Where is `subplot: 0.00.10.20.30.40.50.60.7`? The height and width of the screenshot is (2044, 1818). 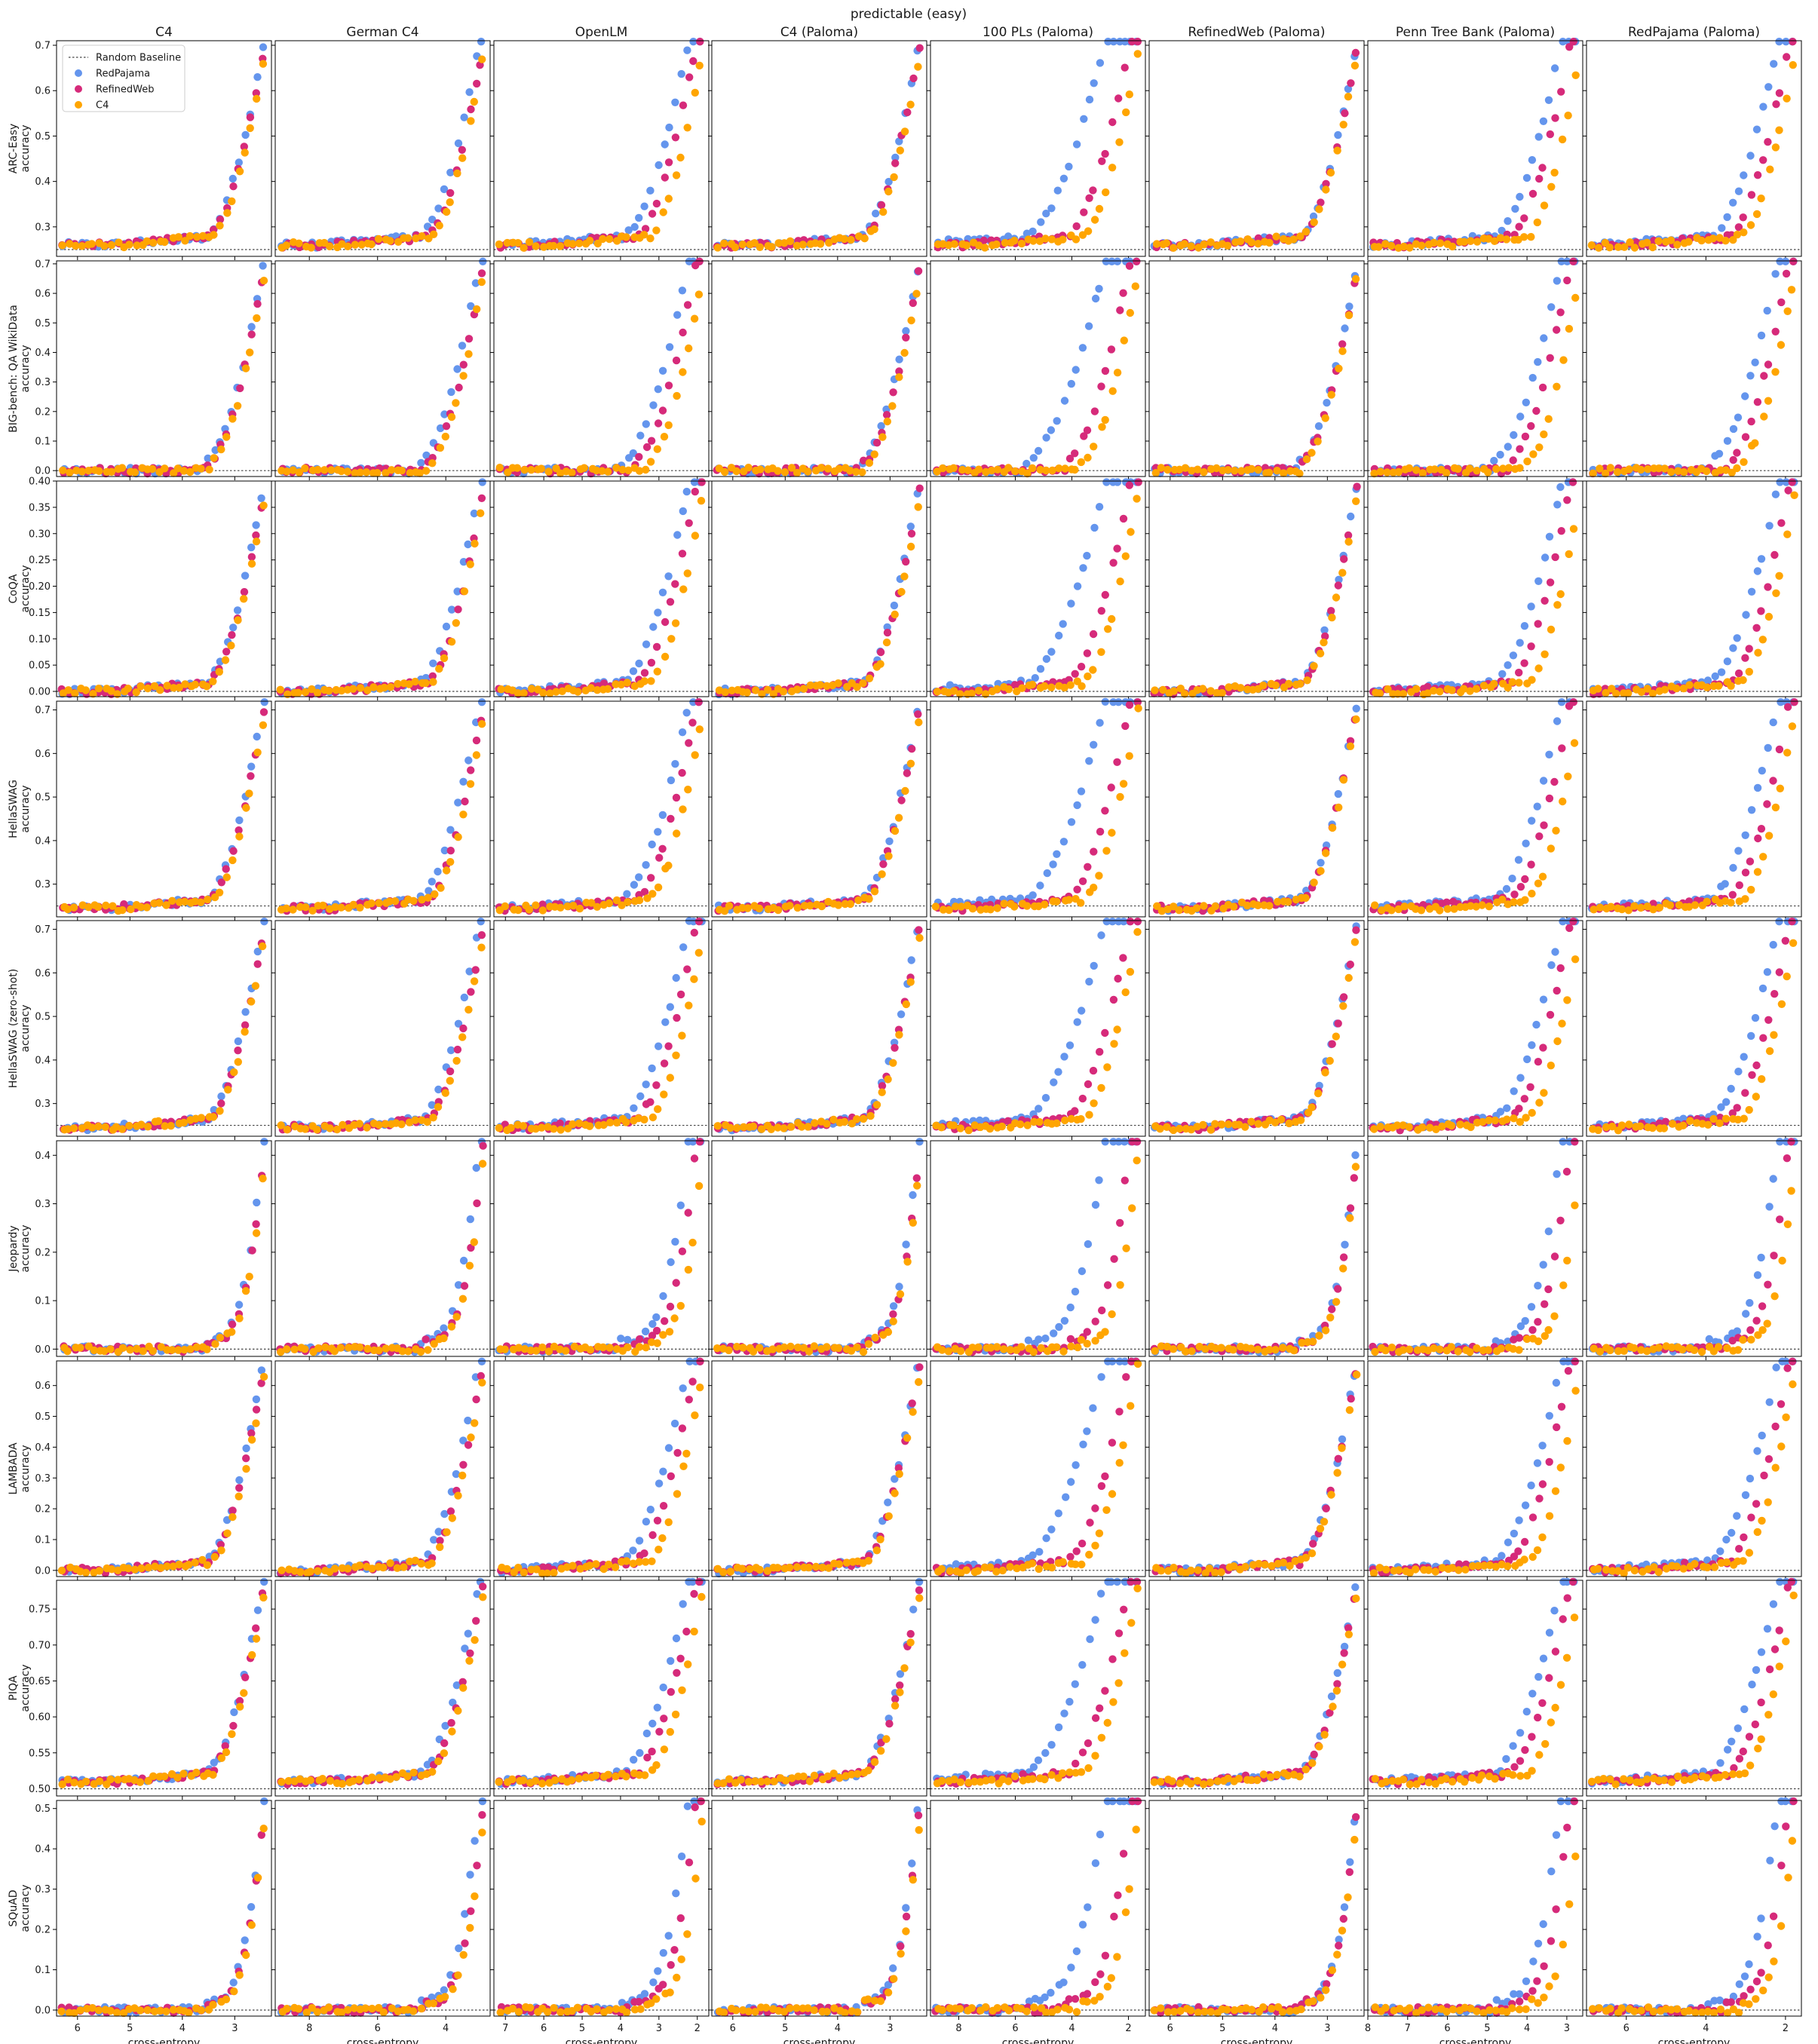 subplot: 0.00.10.20.30.40.50.60.7 is located at coordinates (153, 369).